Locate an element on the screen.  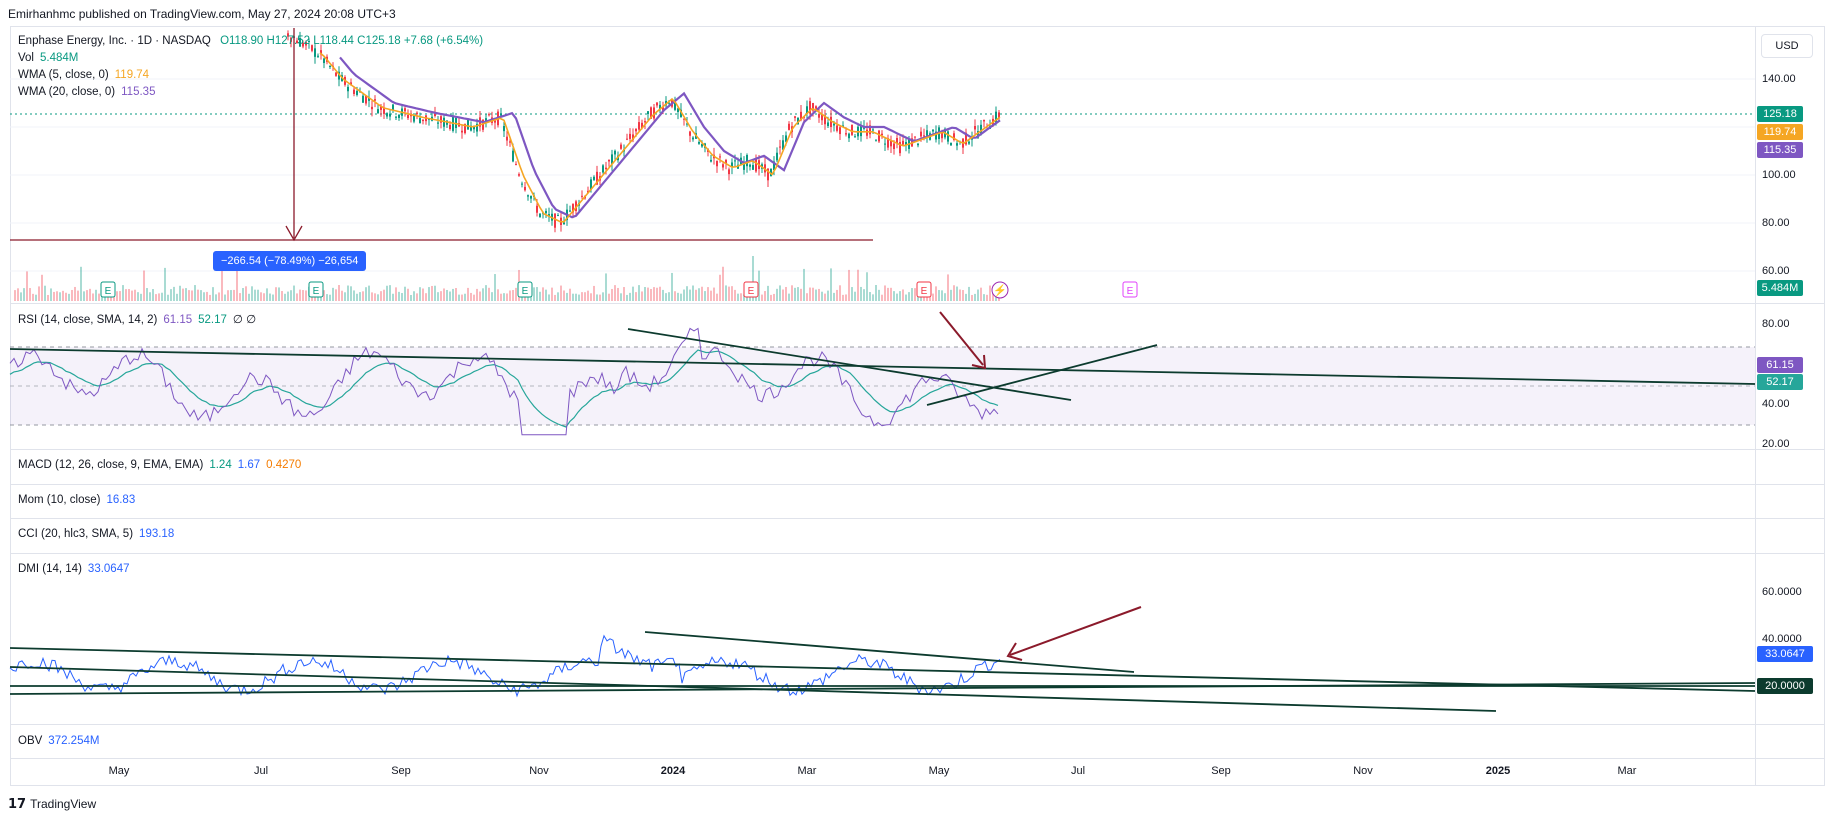
time-tick: Mar is located at coordinates (807, 771).